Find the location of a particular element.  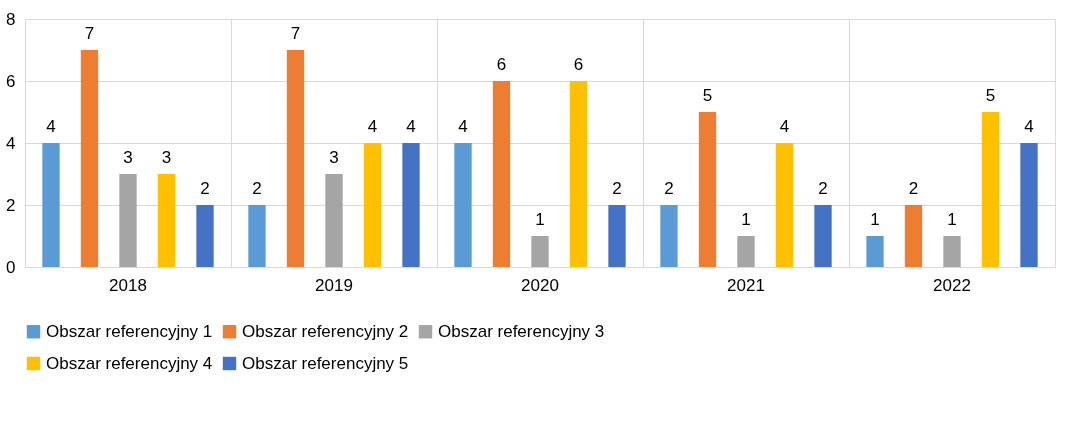

legend-label: Obszar referencyjny 3 is located at coordinates (521, 331).